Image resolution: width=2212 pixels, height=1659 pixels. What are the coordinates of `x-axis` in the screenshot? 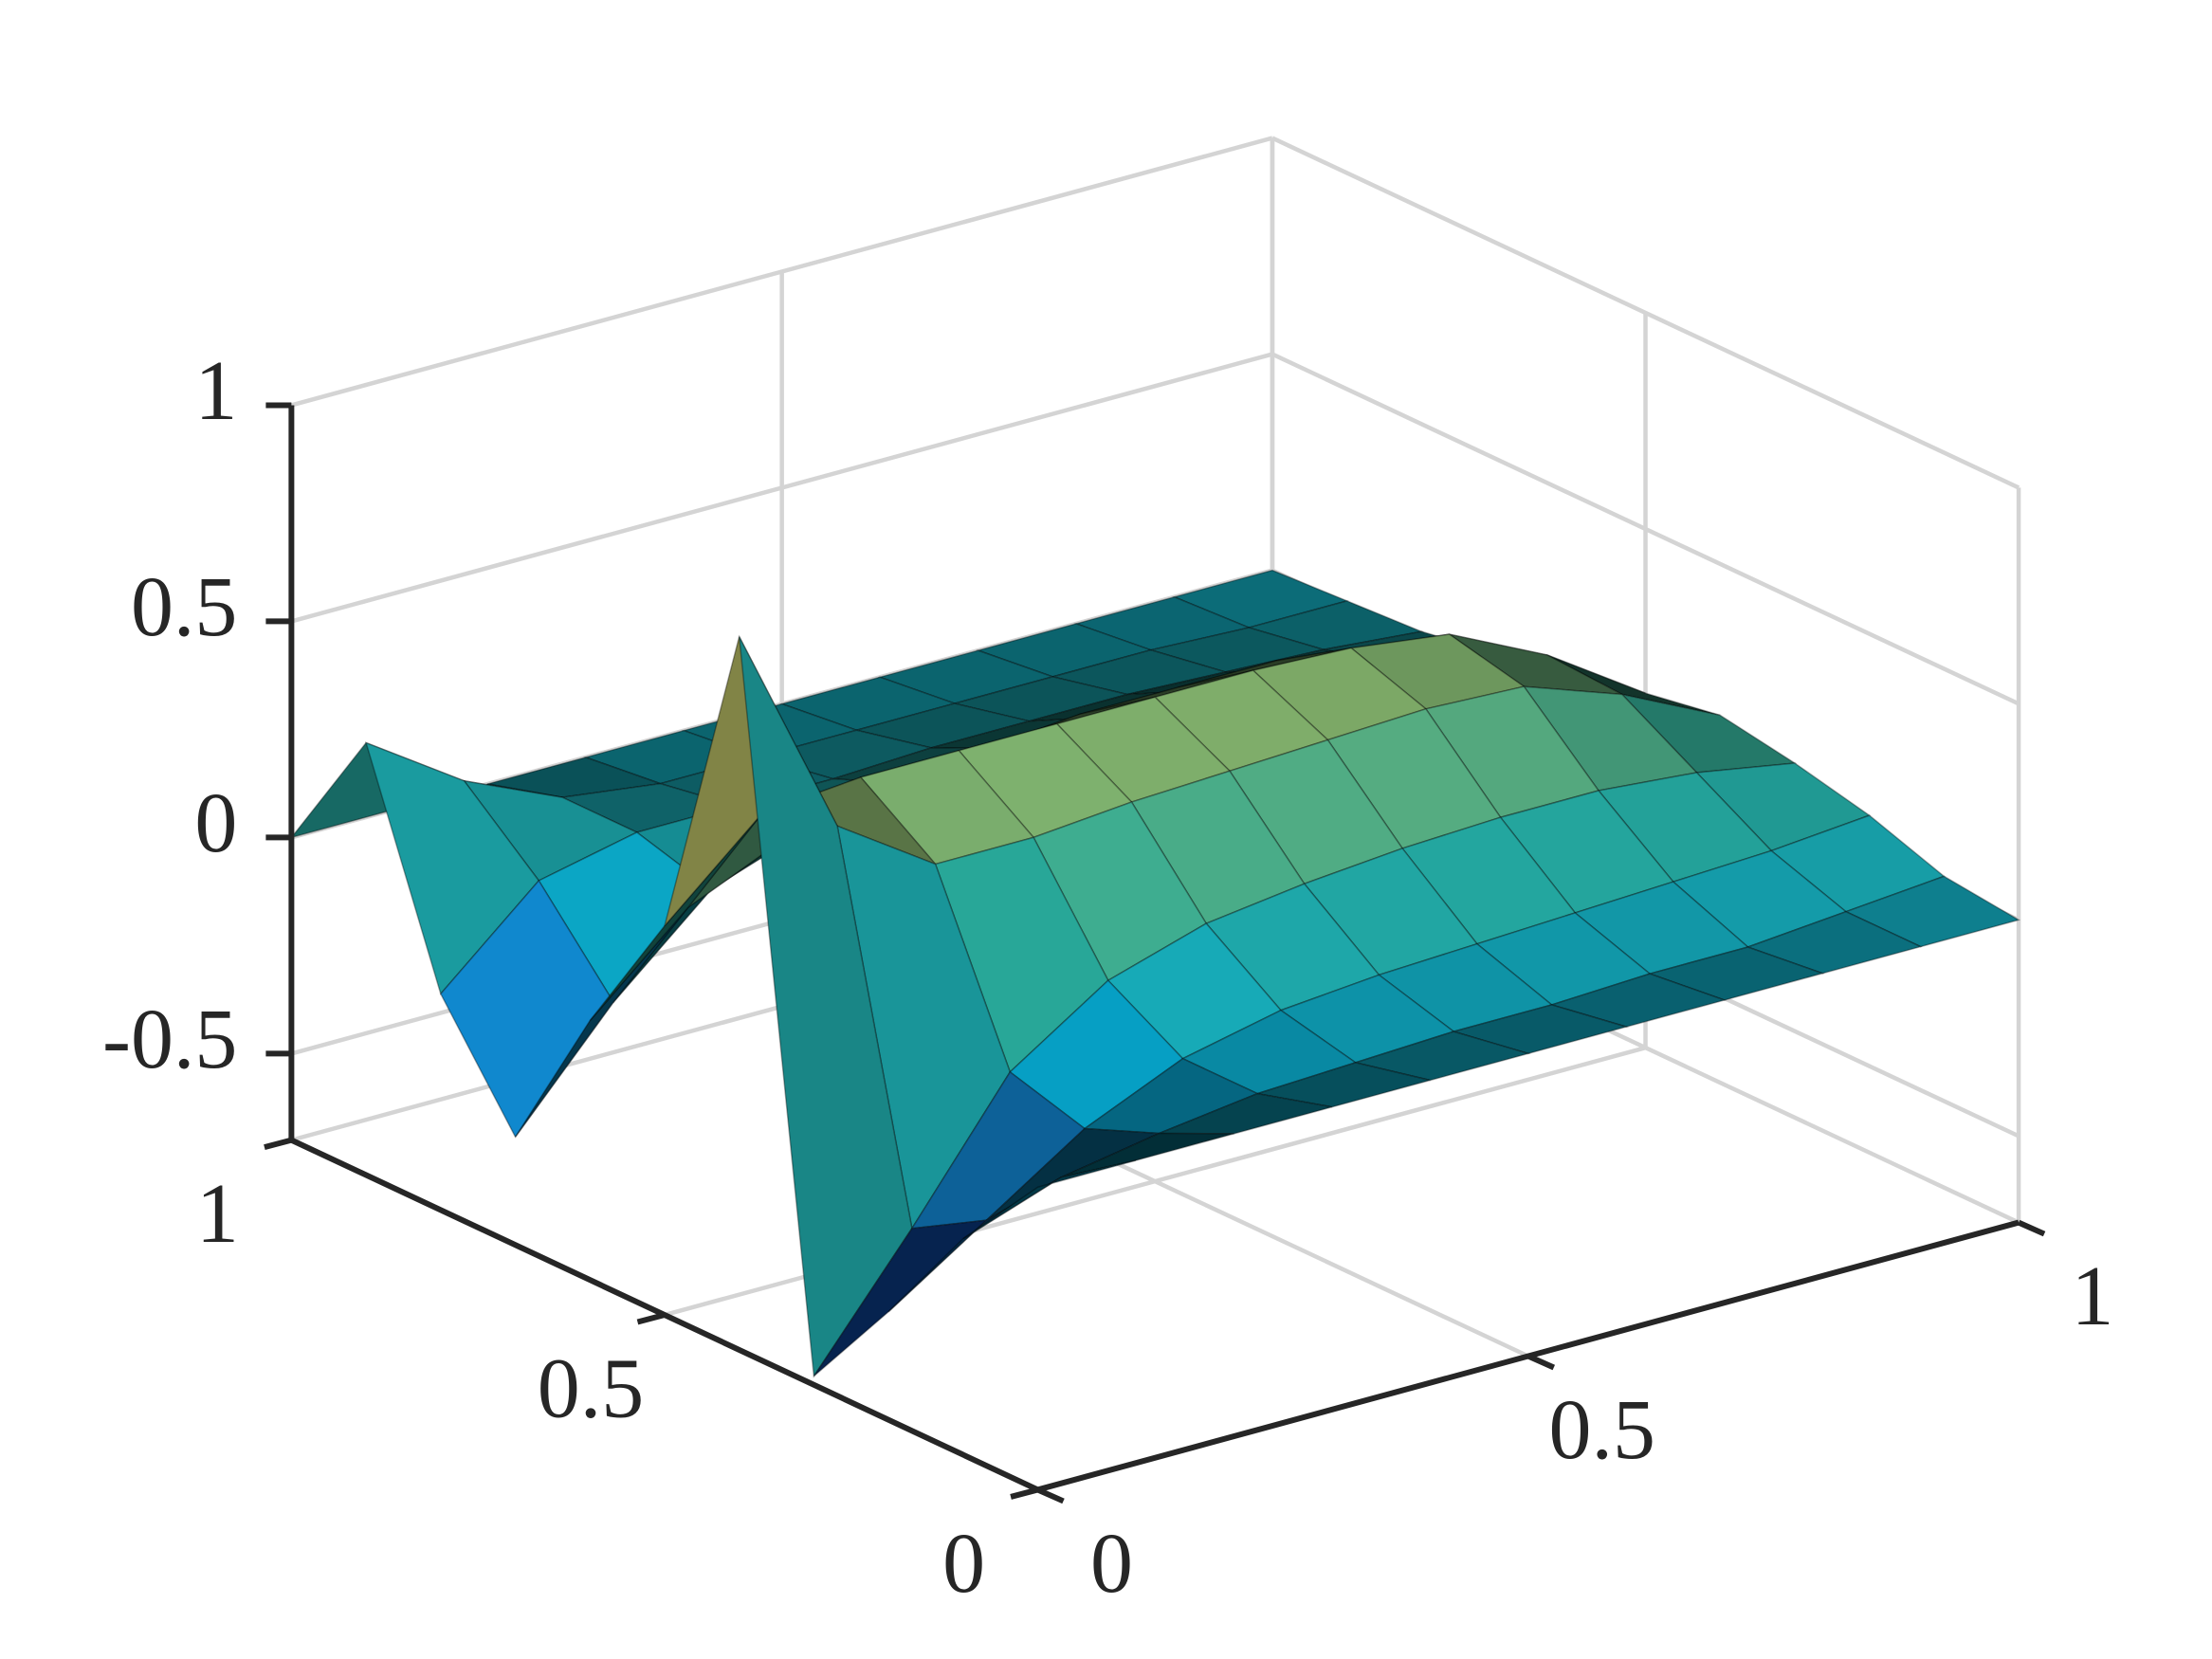 It's located at (1528, 1356).